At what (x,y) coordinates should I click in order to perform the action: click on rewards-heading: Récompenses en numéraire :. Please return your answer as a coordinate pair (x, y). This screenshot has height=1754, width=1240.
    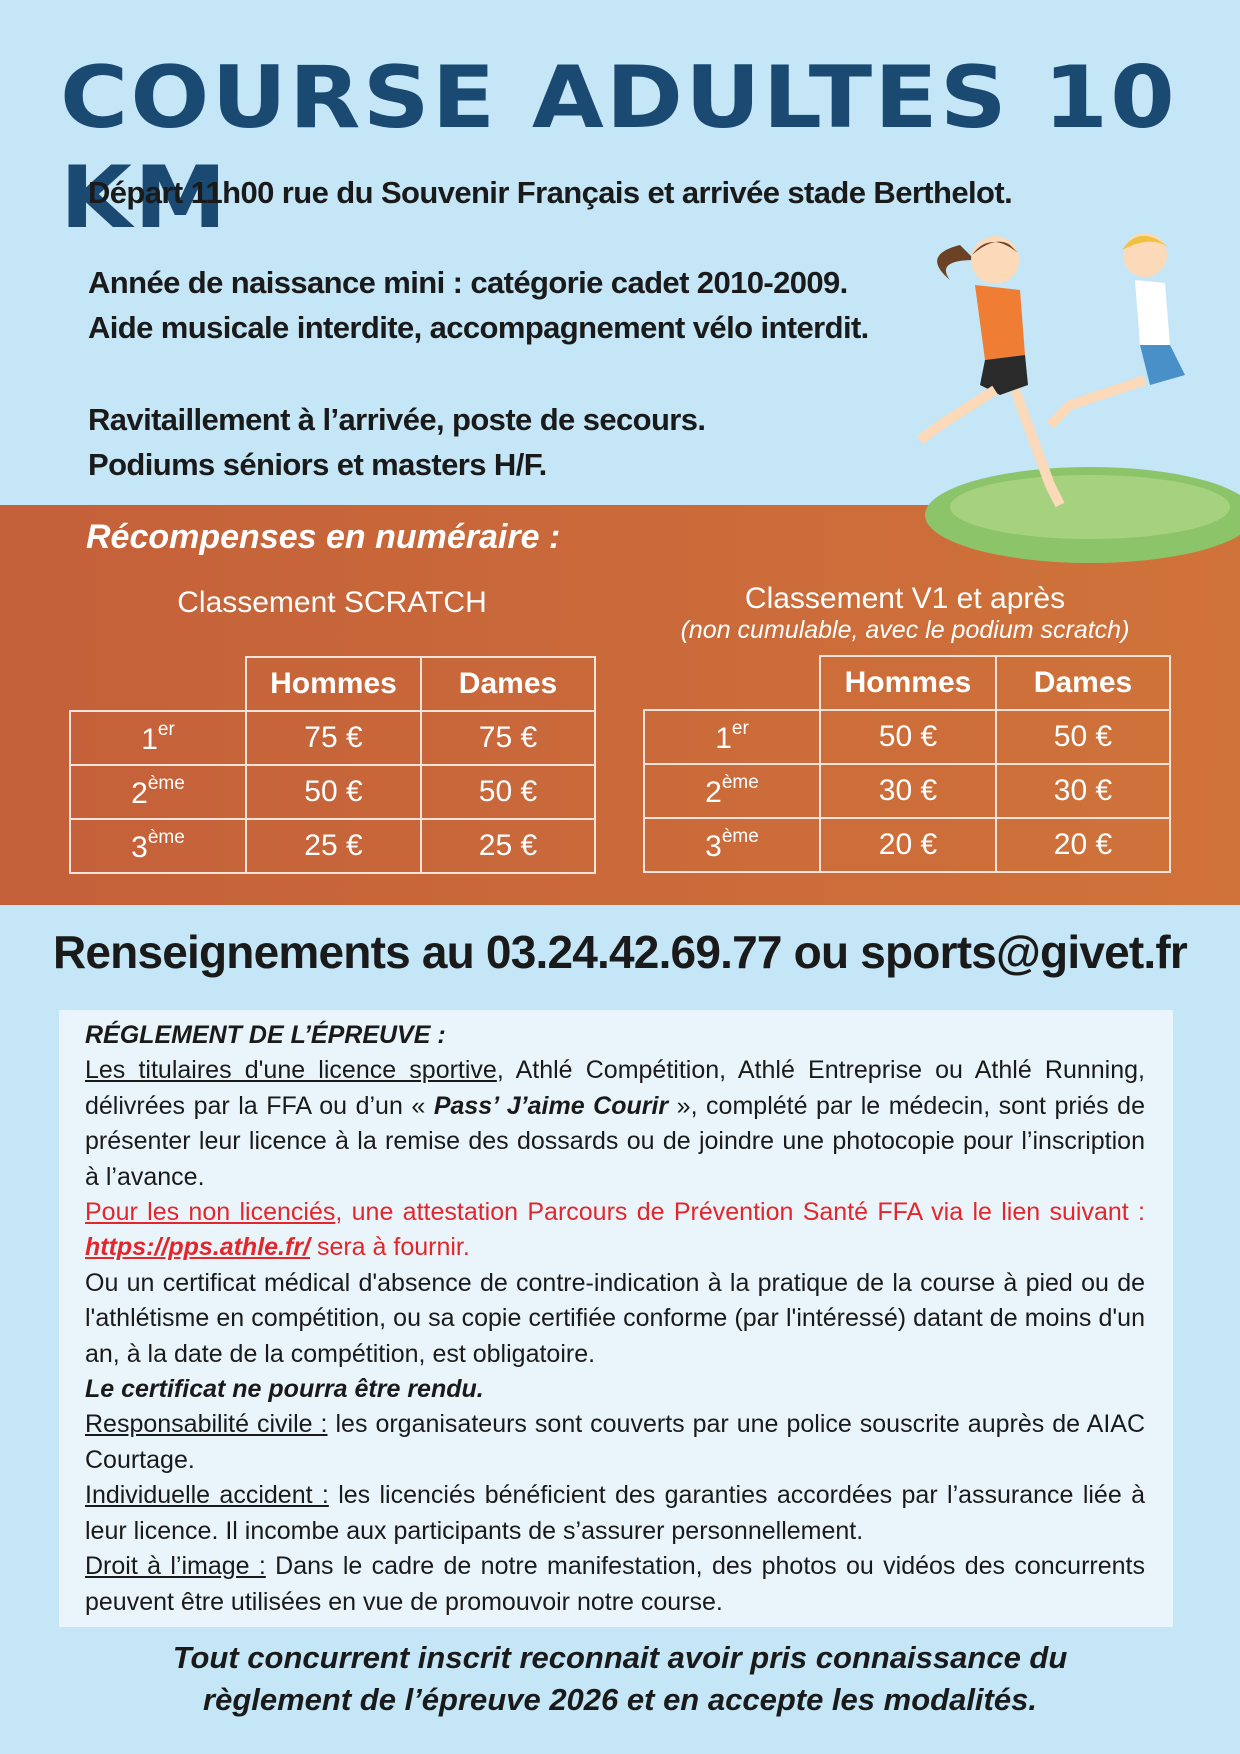
    Looking at the image, I should click on (323, 537).